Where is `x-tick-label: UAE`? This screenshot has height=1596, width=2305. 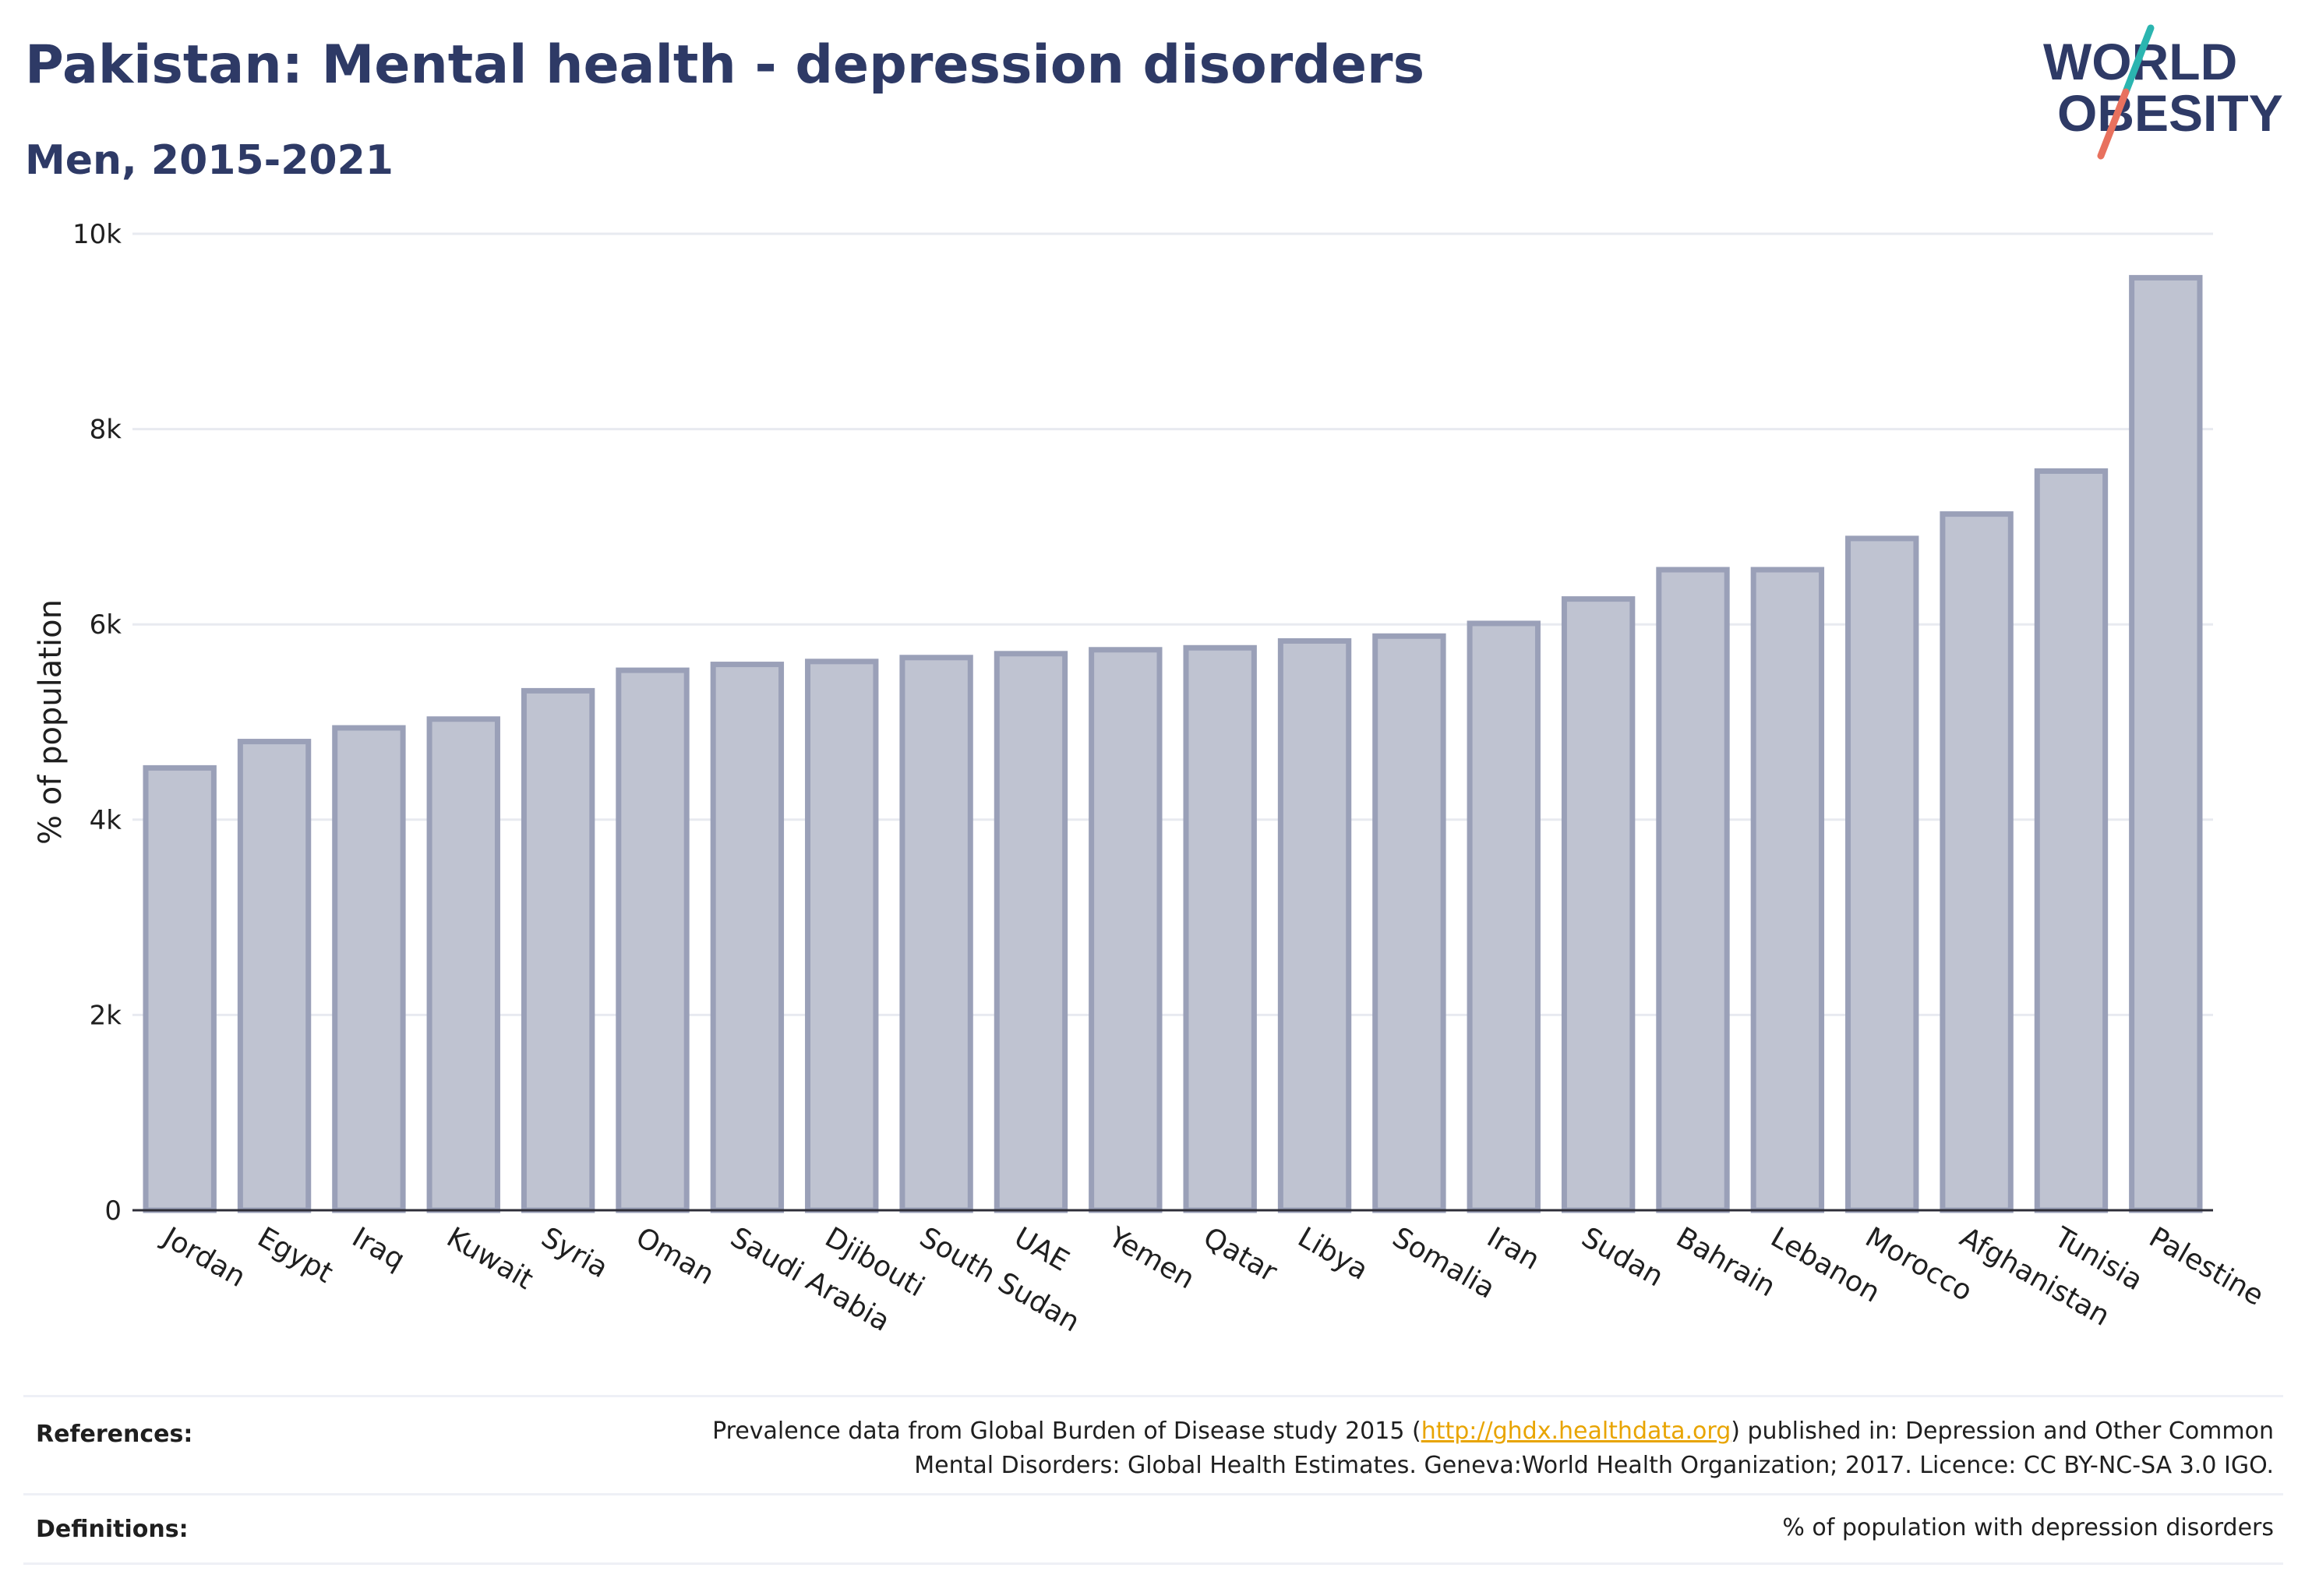 x-tick-label: UAE is located at coordinates (1041, 1249).